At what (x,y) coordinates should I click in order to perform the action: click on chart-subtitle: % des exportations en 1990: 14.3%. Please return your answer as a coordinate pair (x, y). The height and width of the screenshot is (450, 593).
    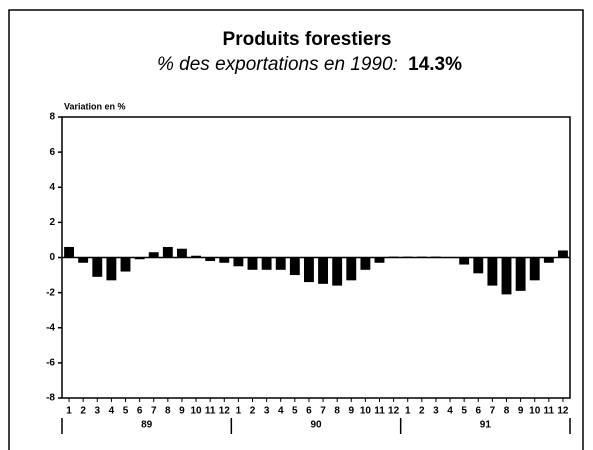
    Looking at the image, I should click on (309, 64).